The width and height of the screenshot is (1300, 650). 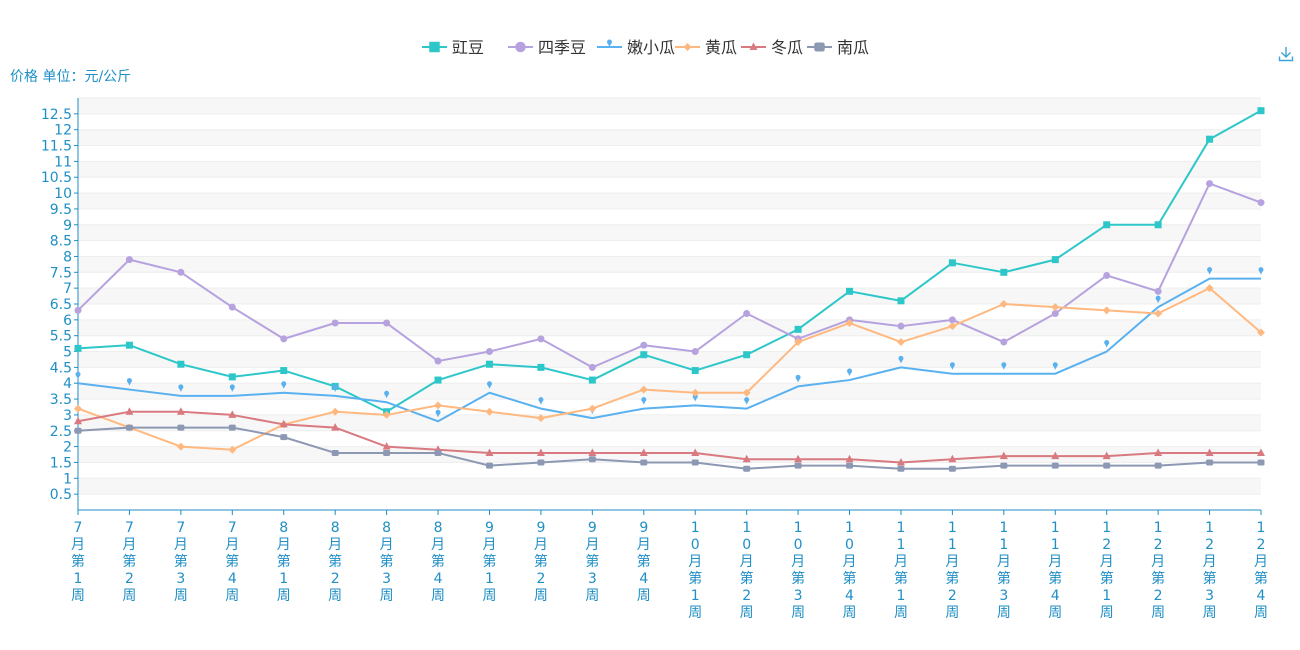 I want to click on legend-item: 冬瓜, so click(x=772, y=47).